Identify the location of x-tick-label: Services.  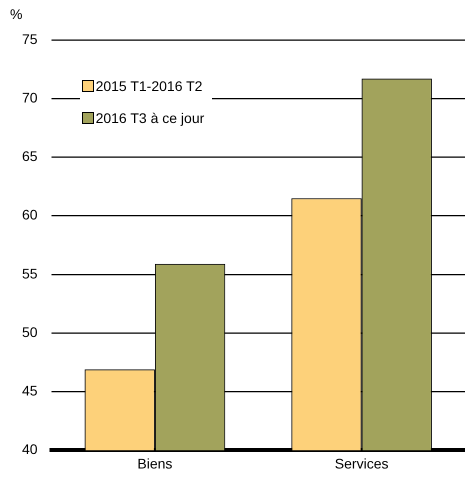
(361, 463).